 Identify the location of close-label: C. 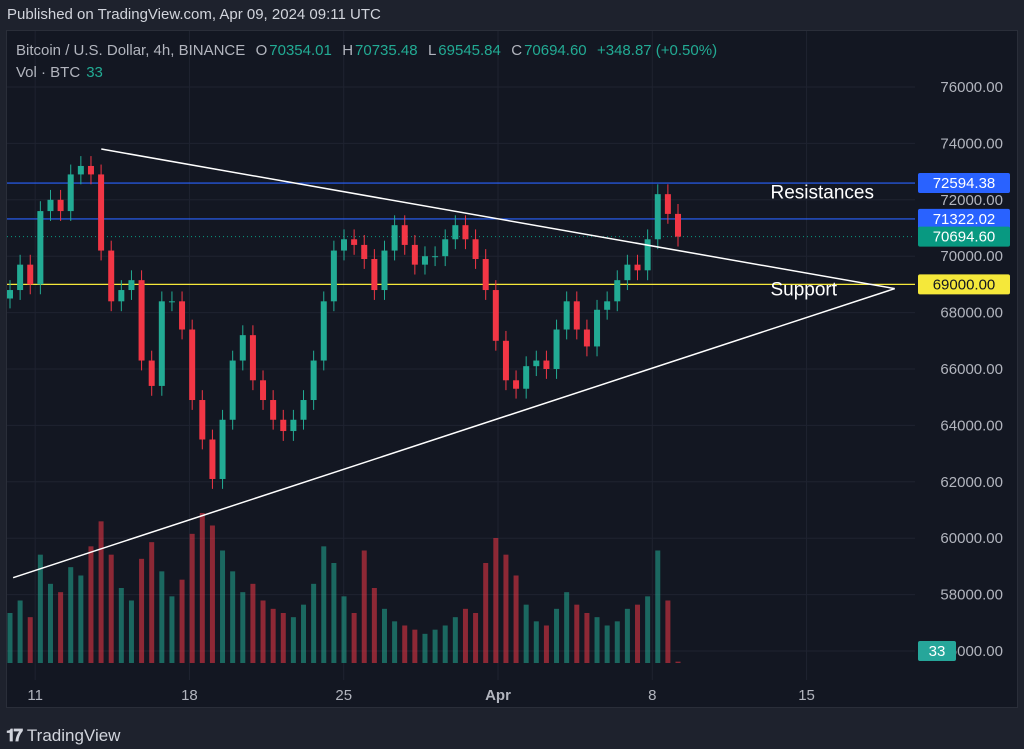
(517, 50).